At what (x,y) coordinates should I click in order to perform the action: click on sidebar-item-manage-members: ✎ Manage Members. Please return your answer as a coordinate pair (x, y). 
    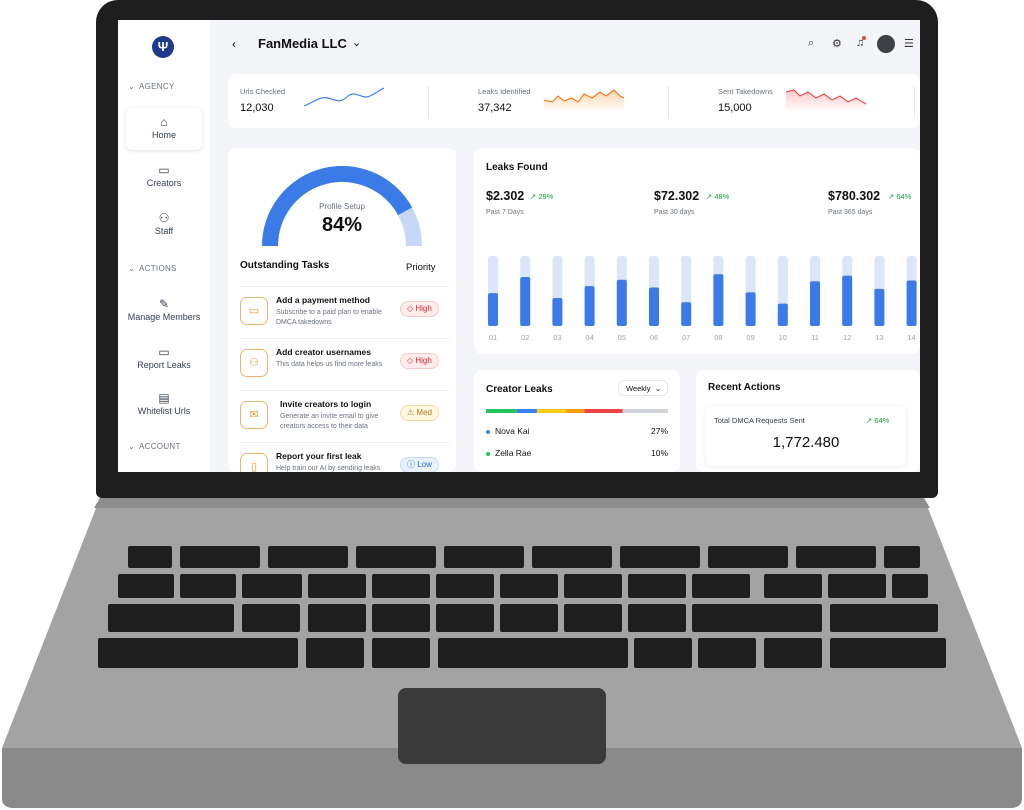
    Looking at the image, I should click on (164, 311).